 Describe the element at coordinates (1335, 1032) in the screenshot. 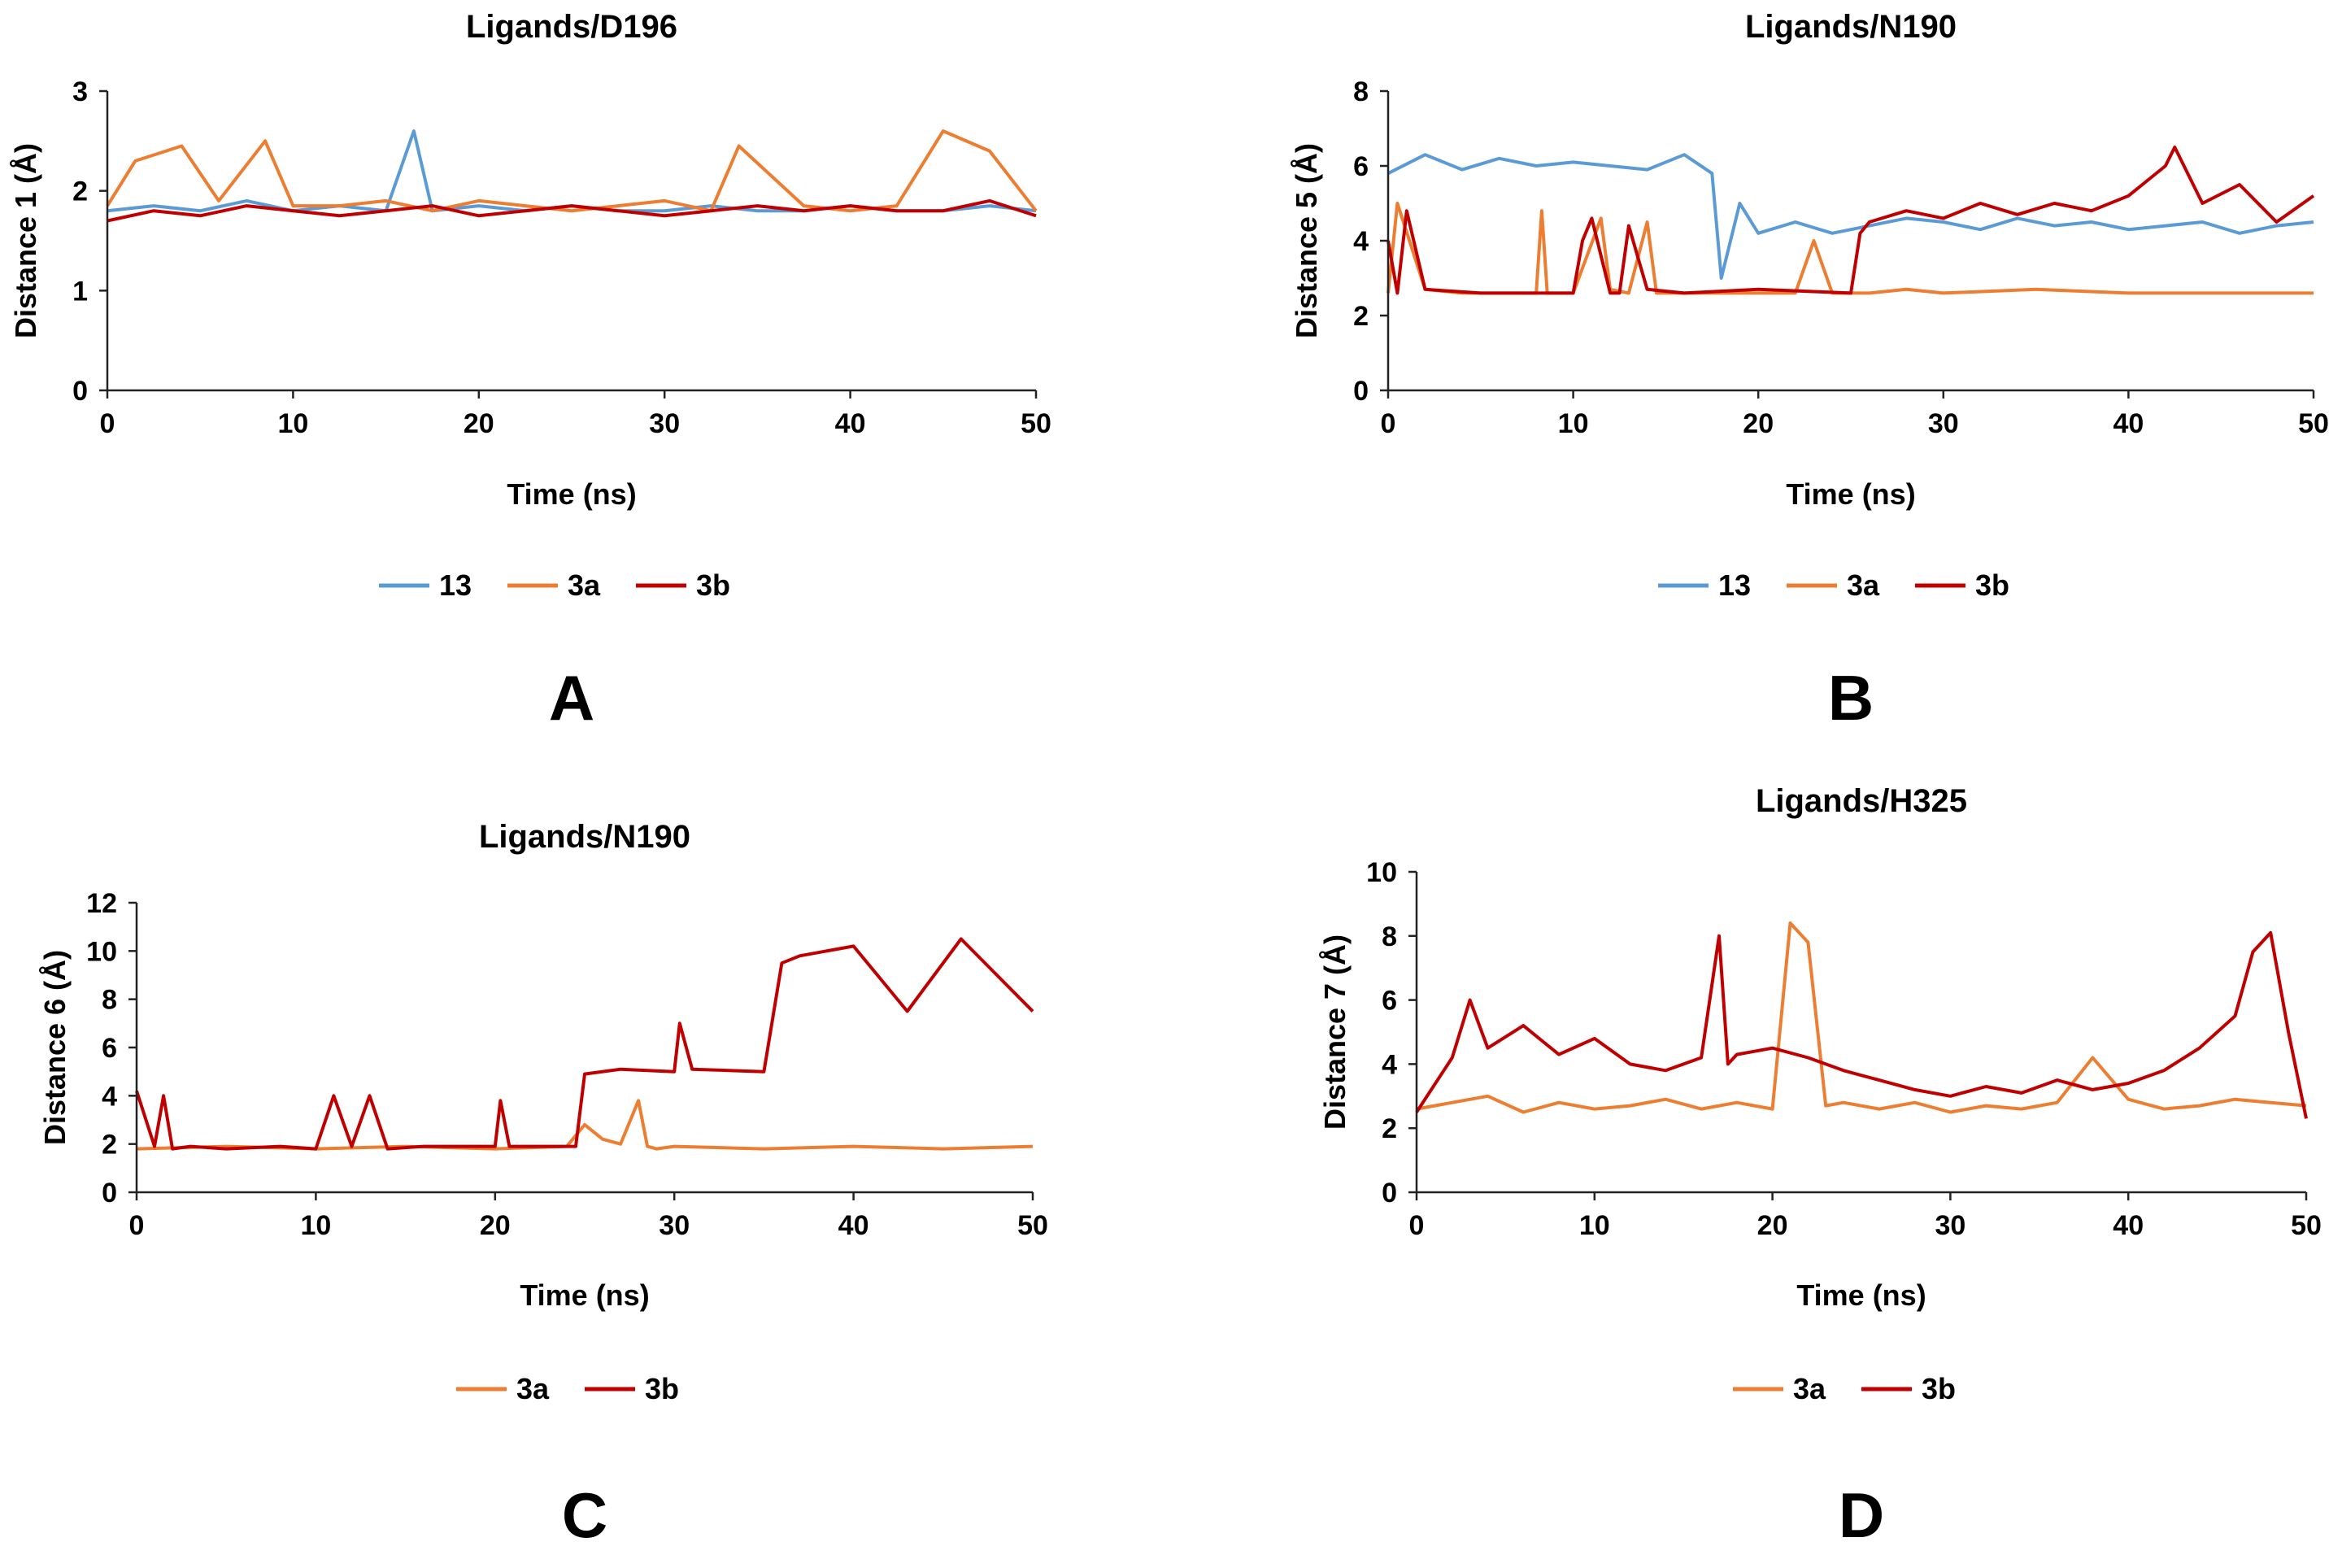

I see `y-axis-label: Distance 7 (Å)` at that location.